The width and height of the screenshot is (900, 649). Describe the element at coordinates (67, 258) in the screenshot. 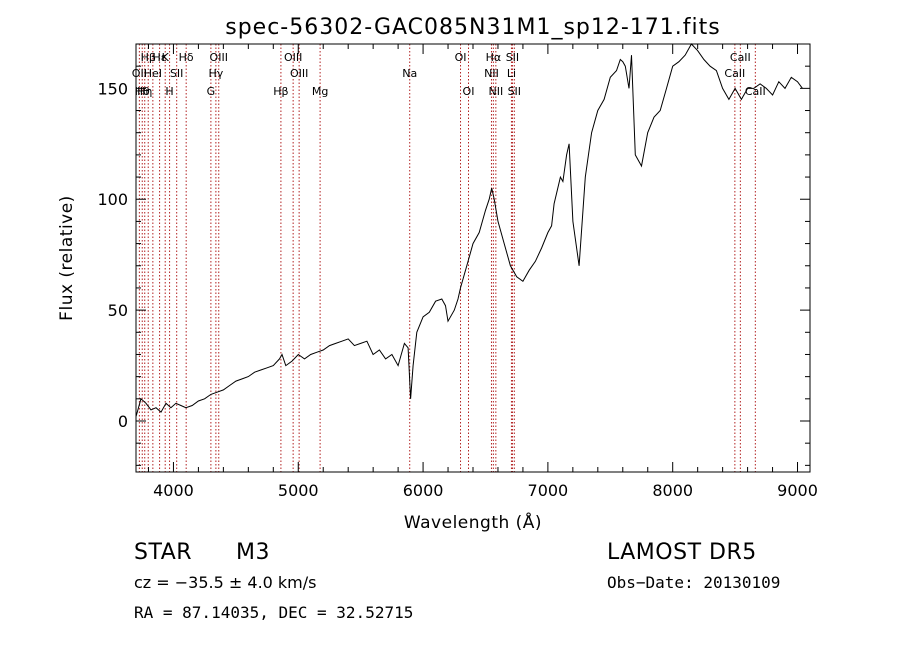

I see `y-axis-label: Flux (relative)` at that location.